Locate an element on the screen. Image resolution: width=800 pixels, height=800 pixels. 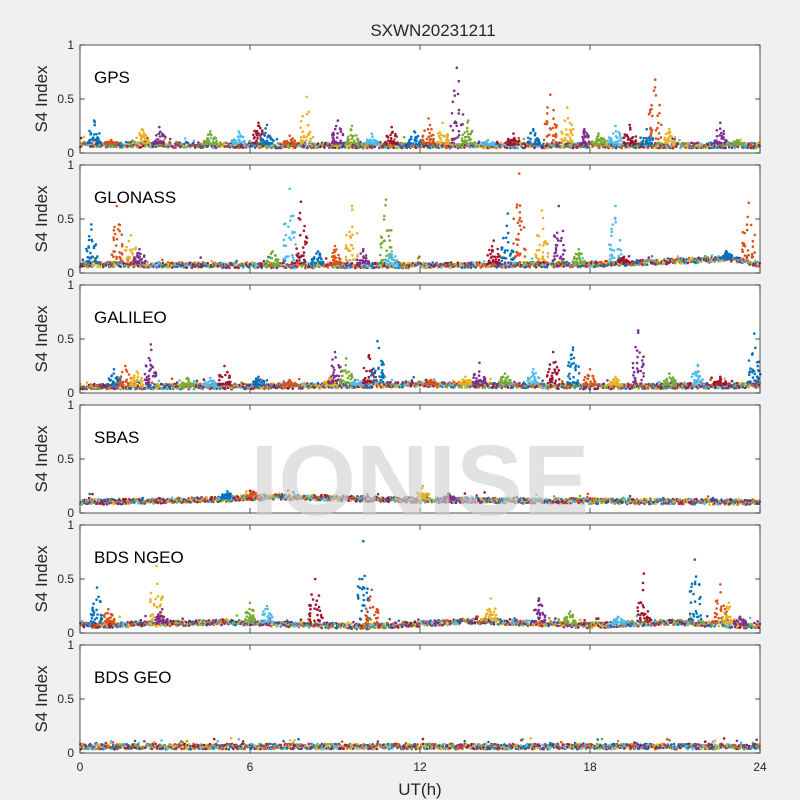
figure-title: SXWN20231211 is located at coordinates (432, 30).